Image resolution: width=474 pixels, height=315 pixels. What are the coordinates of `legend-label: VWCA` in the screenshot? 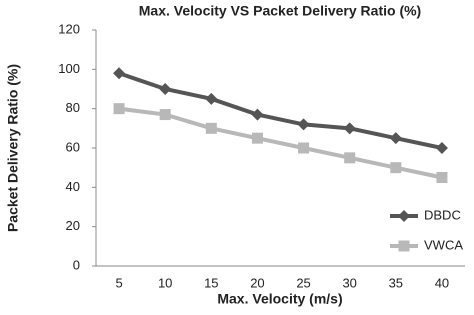 It's located at (443, 244).